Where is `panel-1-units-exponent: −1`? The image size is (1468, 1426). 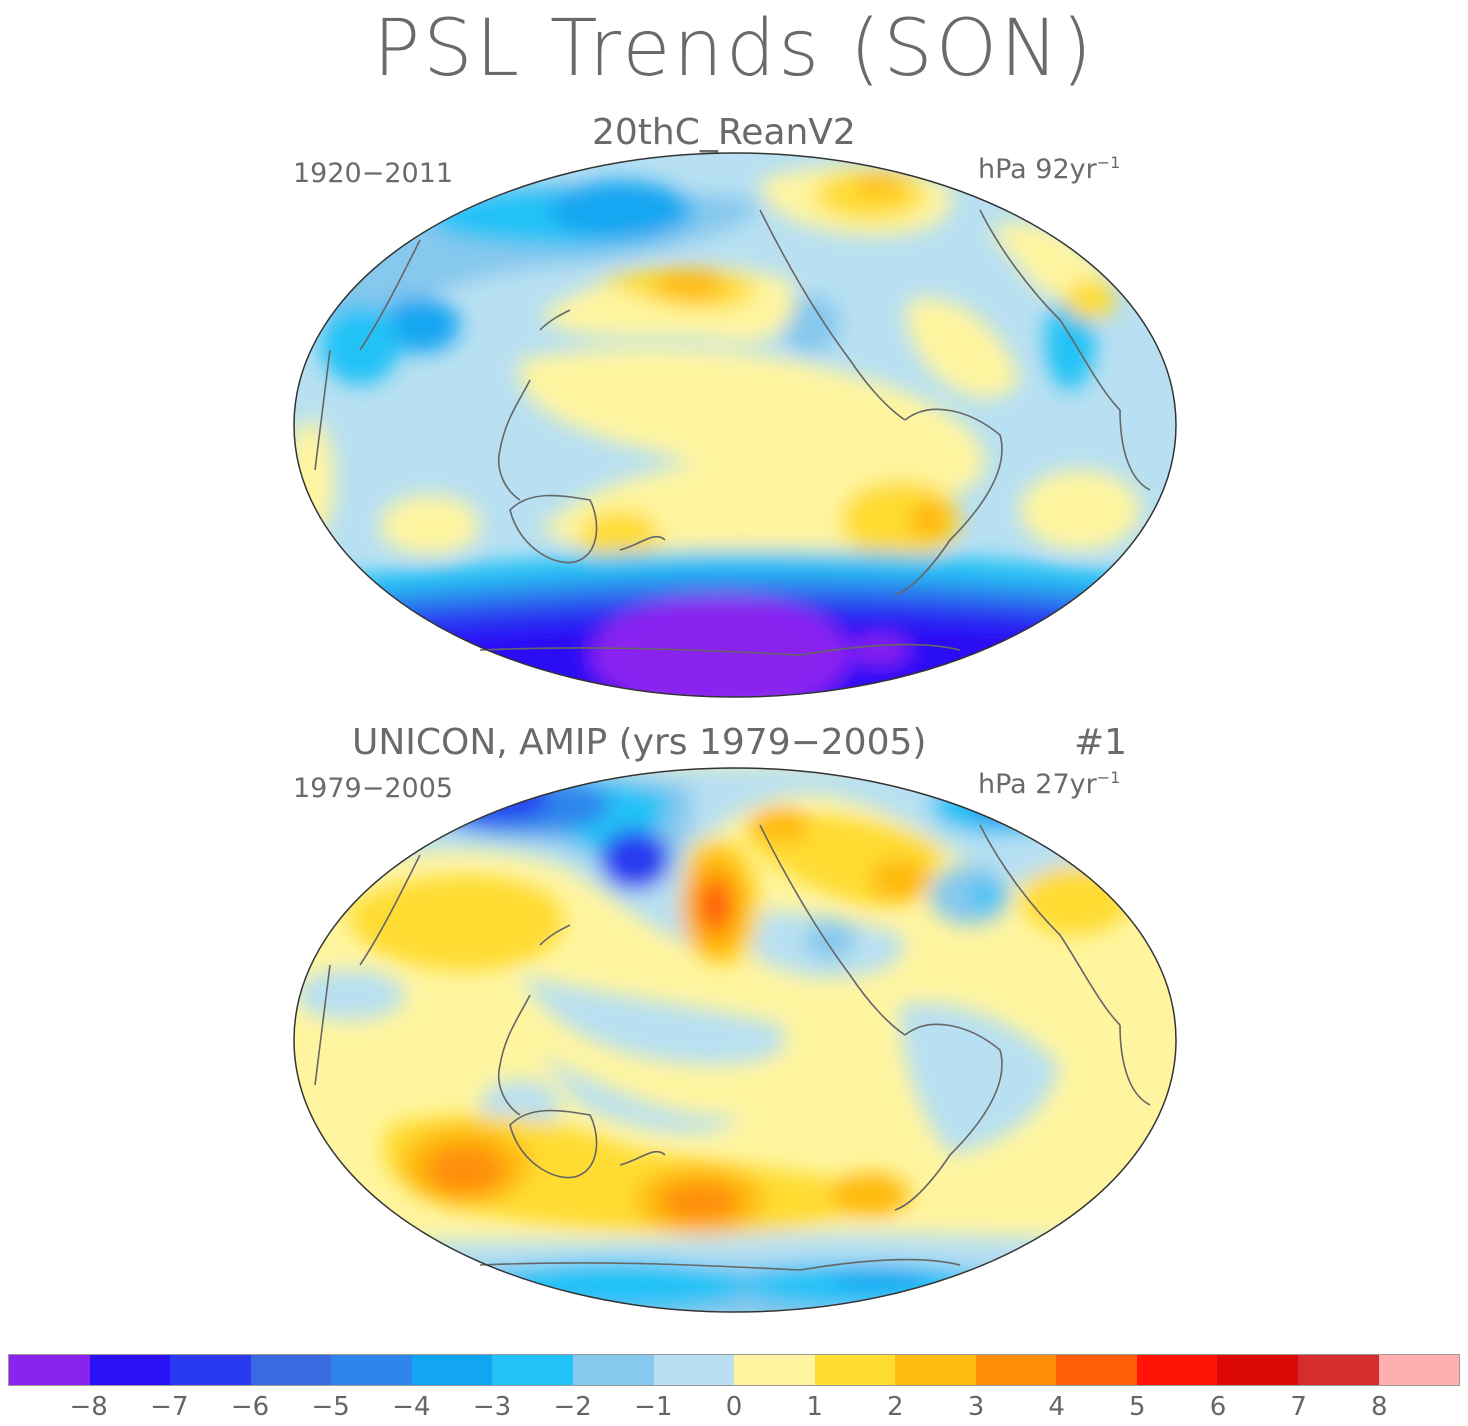 panel-1-units-exponent: −1 is located at coordinates (1108, 162).